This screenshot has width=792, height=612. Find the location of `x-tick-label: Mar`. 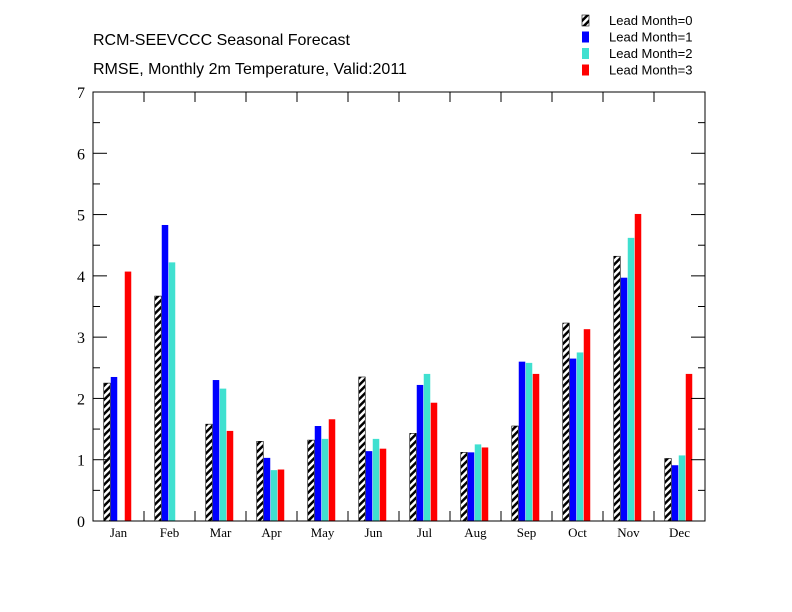

x-tick-label: Mar is located at coordinates (221, 532).